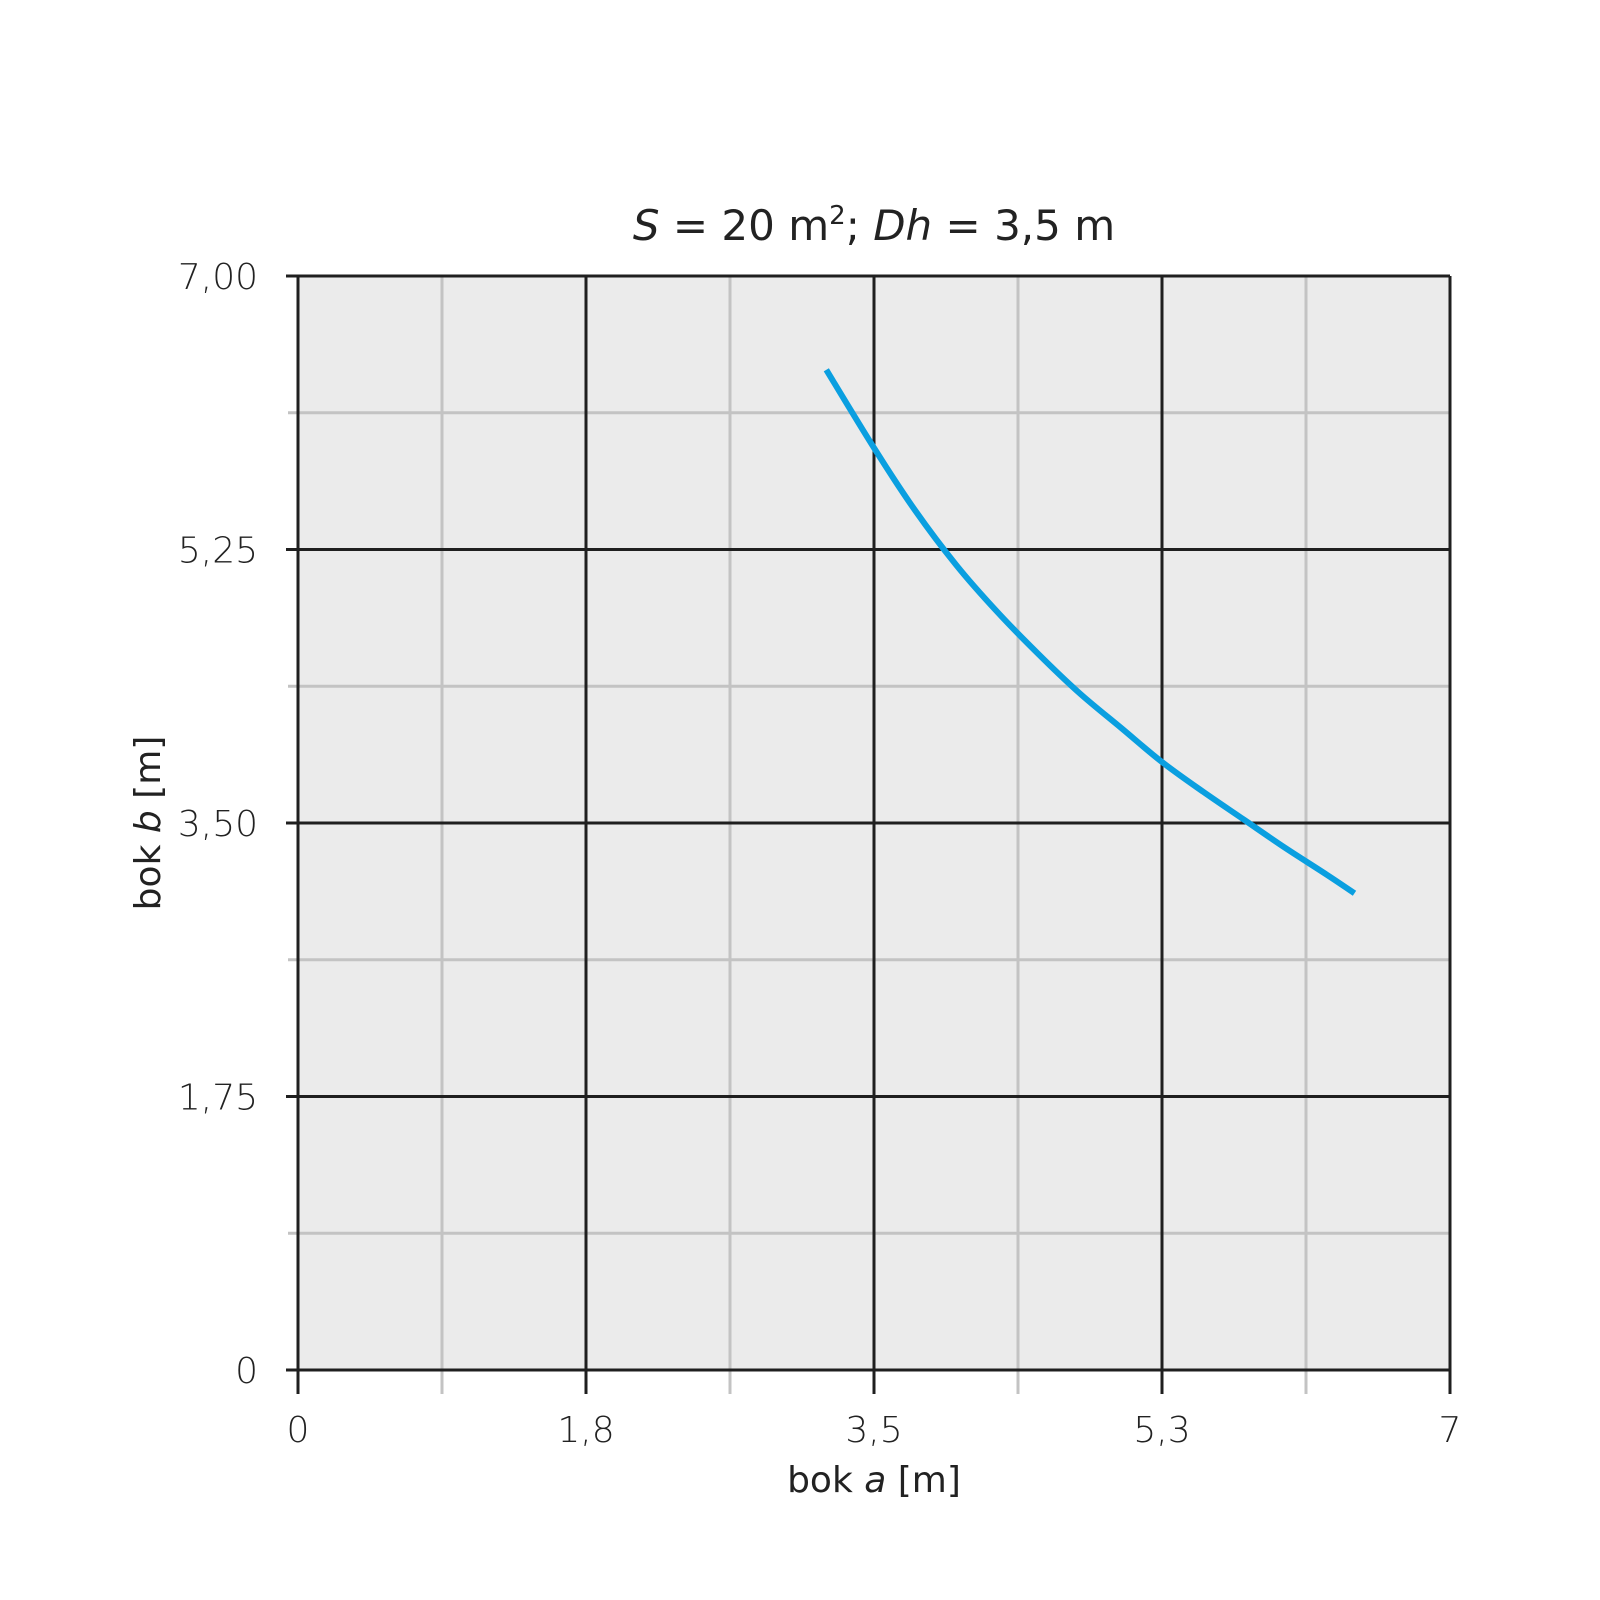 The height and width of the screenshot is (1600, 1600). I want to click on title-dh-rest: = 3,5 m, so click(1023, 225).